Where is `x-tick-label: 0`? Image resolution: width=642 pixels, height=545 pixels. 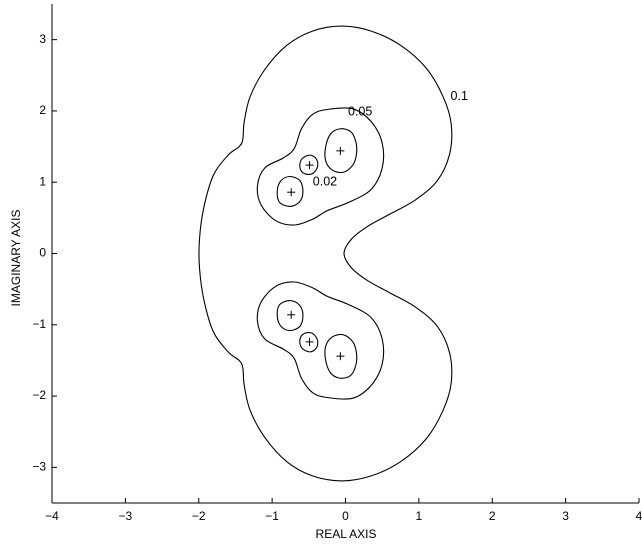
x-tick-label: 0 is located at coordinates (345, 516).